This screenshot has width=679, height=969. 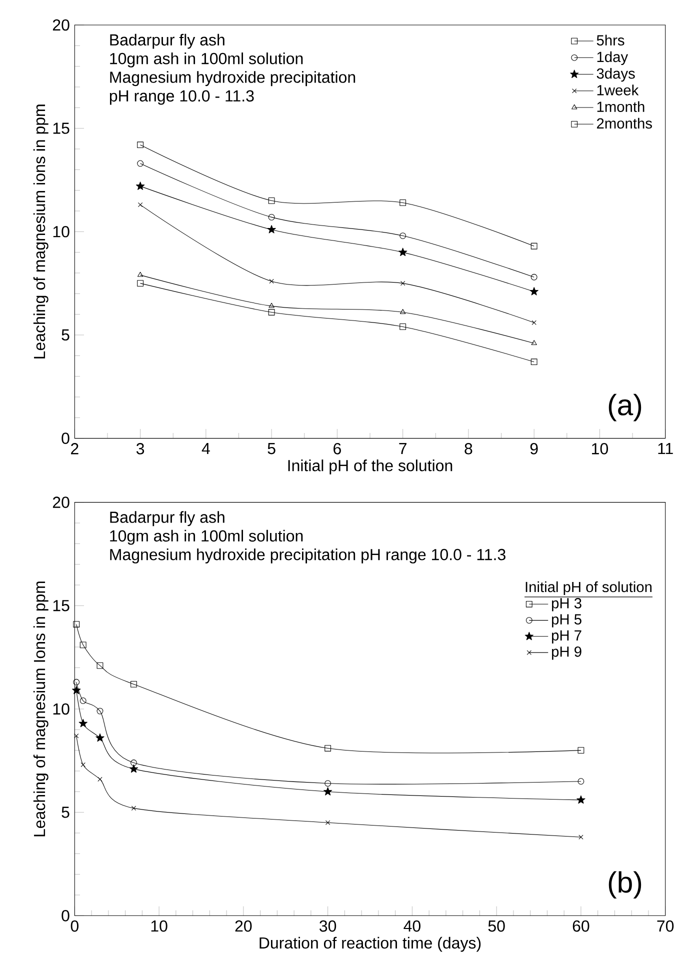 What do you see at coordinates (610, 40) in the screenshot?
I see `legend-label: 5hrs` at bounding box center [610, 40].